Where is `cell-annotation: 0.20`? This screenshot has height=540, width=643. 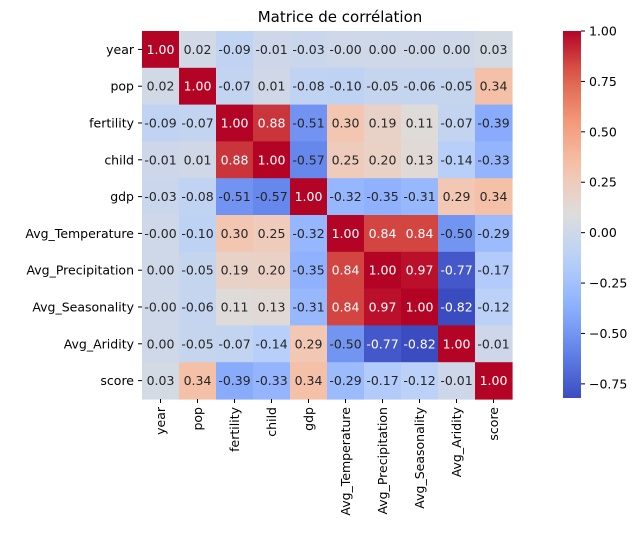
cell-annotation: 0.20 is located at coordinates (272, 270).